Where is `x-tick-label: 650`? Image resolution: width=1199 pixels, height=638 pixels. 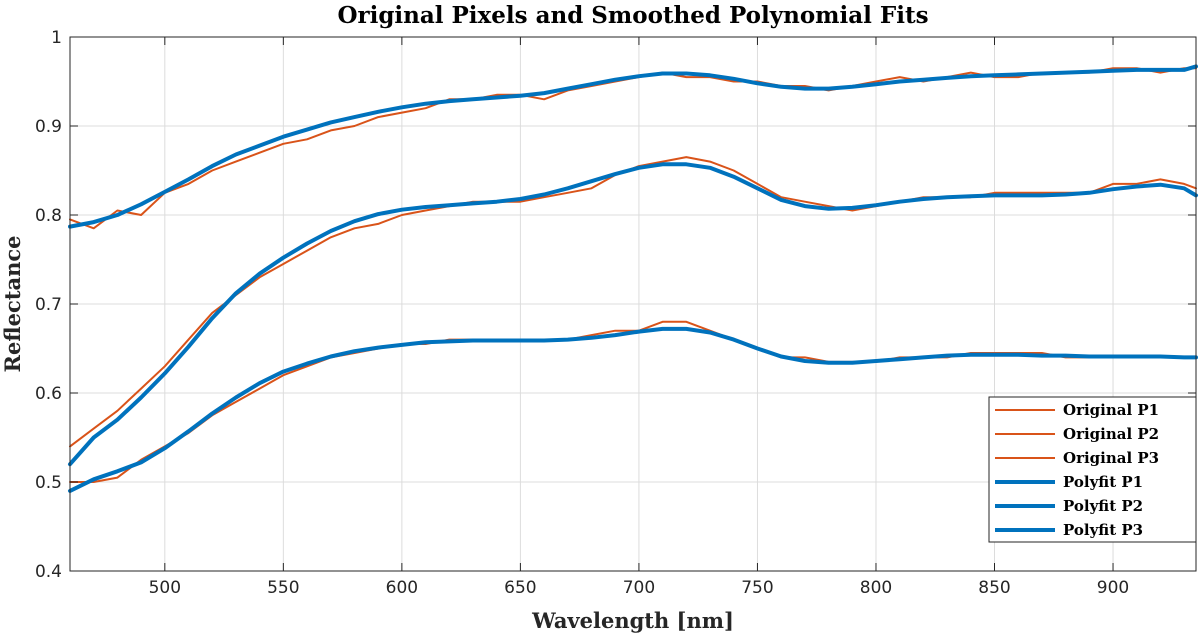
x-tick-label: 650 is located at coordinates (520, 588).